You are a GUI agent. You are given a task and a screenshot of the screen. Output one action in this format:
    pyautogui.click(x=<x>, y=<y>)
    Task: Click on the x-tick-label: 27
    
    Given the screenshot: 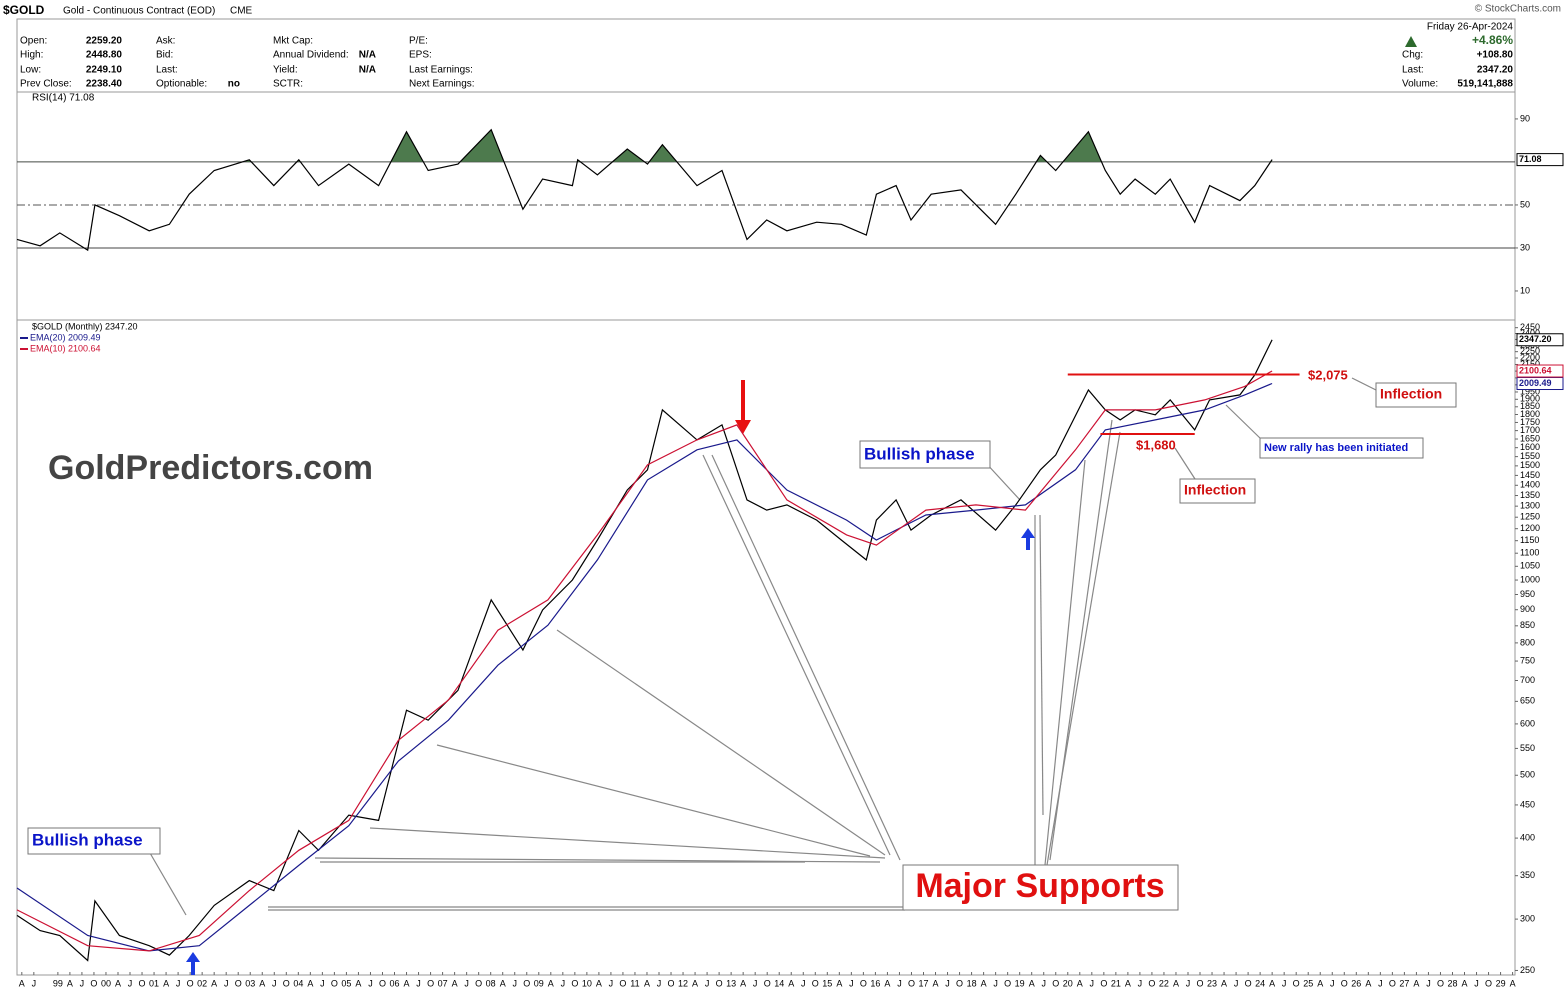 What is the action you would take?
    pyautogui.click(x=1404, y=983)
    